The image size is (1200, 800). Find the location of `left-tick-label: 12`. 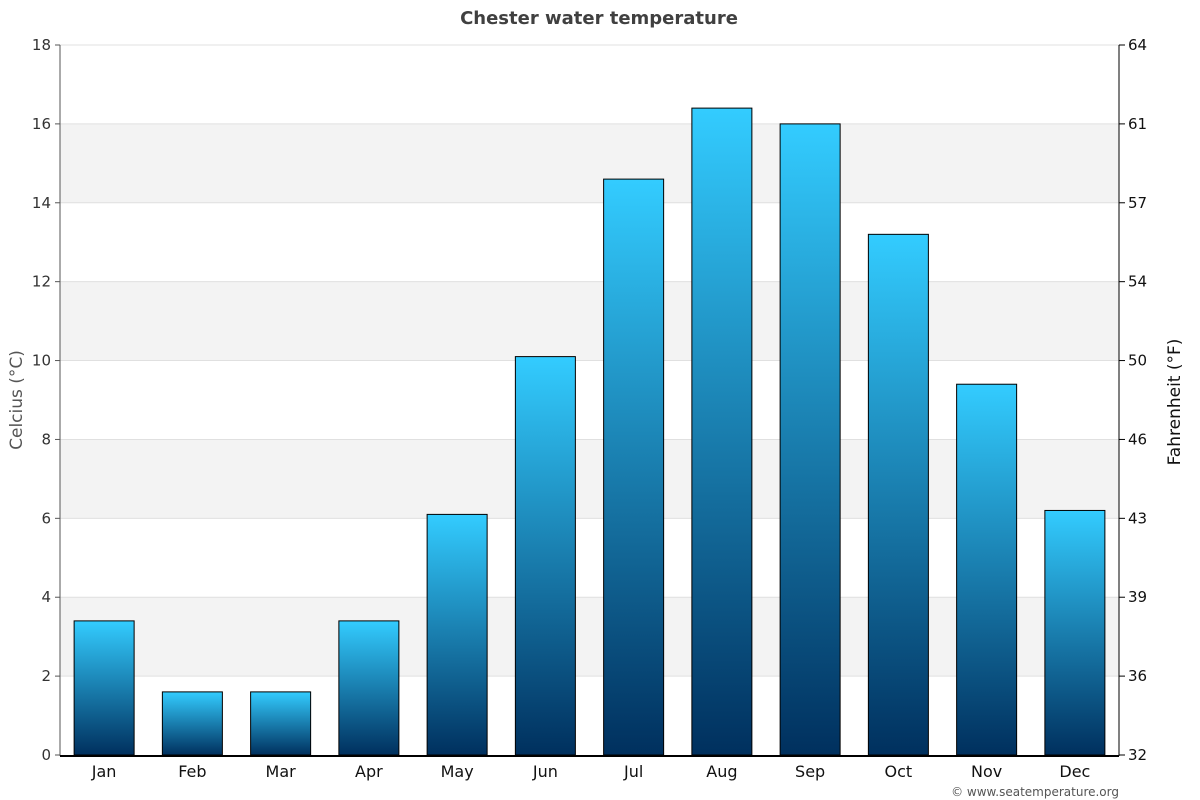

left-tick-label: 12 is located at coordinates (41, 282).